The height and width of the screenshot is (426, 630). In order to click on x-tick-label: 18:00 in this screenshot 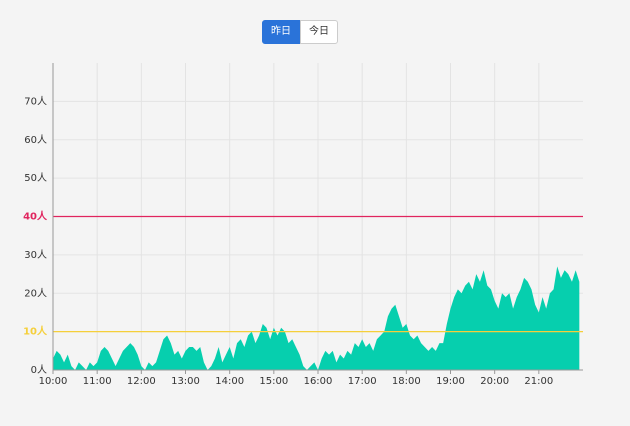, I will do `click(406, 381)`.